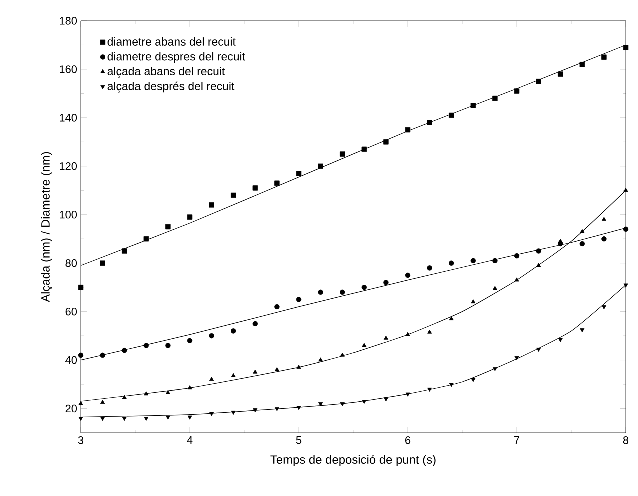 The width and height of the screenshot is (638, 496). Describe the element at coordinates (69, 21) in the screenshot. I see `y-tick-label: 180` at that location.